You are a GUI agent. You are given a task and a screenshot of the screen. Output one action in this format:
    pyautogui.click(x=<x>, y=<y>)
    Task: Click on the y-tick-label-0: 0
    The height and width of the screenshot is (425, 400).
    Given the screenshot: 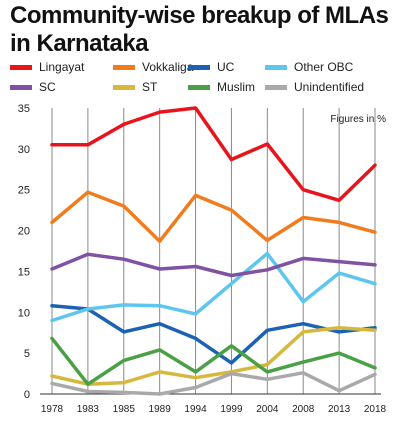 What is the action you would take?
    pyautogui.click(x=27, y=395)
    